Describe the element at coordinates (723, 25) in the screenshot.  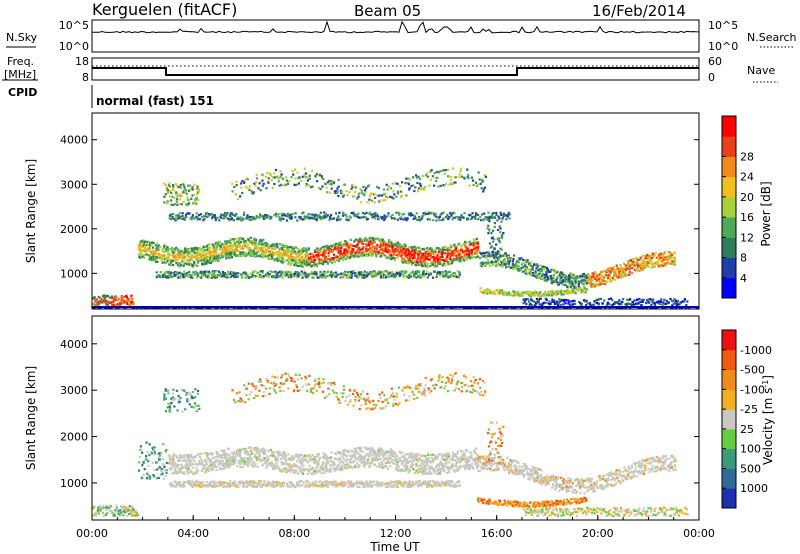
I see `noise-tick-right-top: 10^5` at that location.